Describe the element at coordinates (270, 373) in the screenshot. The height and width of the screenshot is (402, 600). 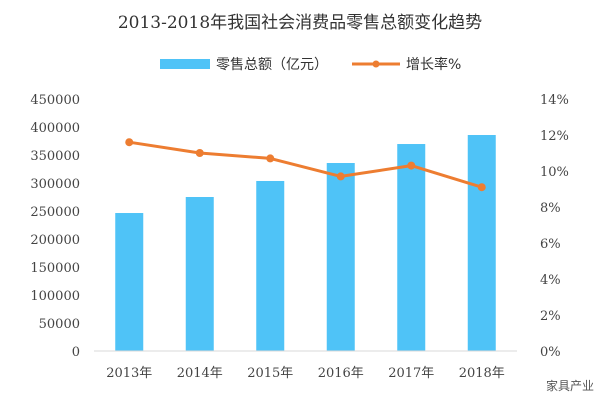
I see `x-axis-tick: 2015年` at that location.